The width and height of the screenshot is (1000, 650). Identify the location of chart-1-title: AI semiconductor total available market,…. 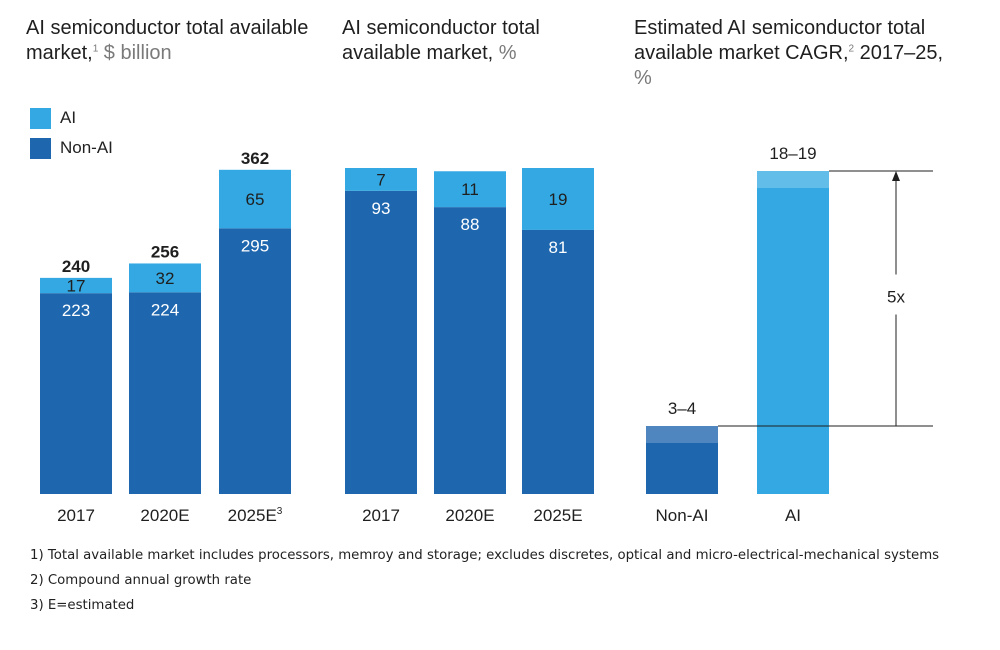
(167, 40).